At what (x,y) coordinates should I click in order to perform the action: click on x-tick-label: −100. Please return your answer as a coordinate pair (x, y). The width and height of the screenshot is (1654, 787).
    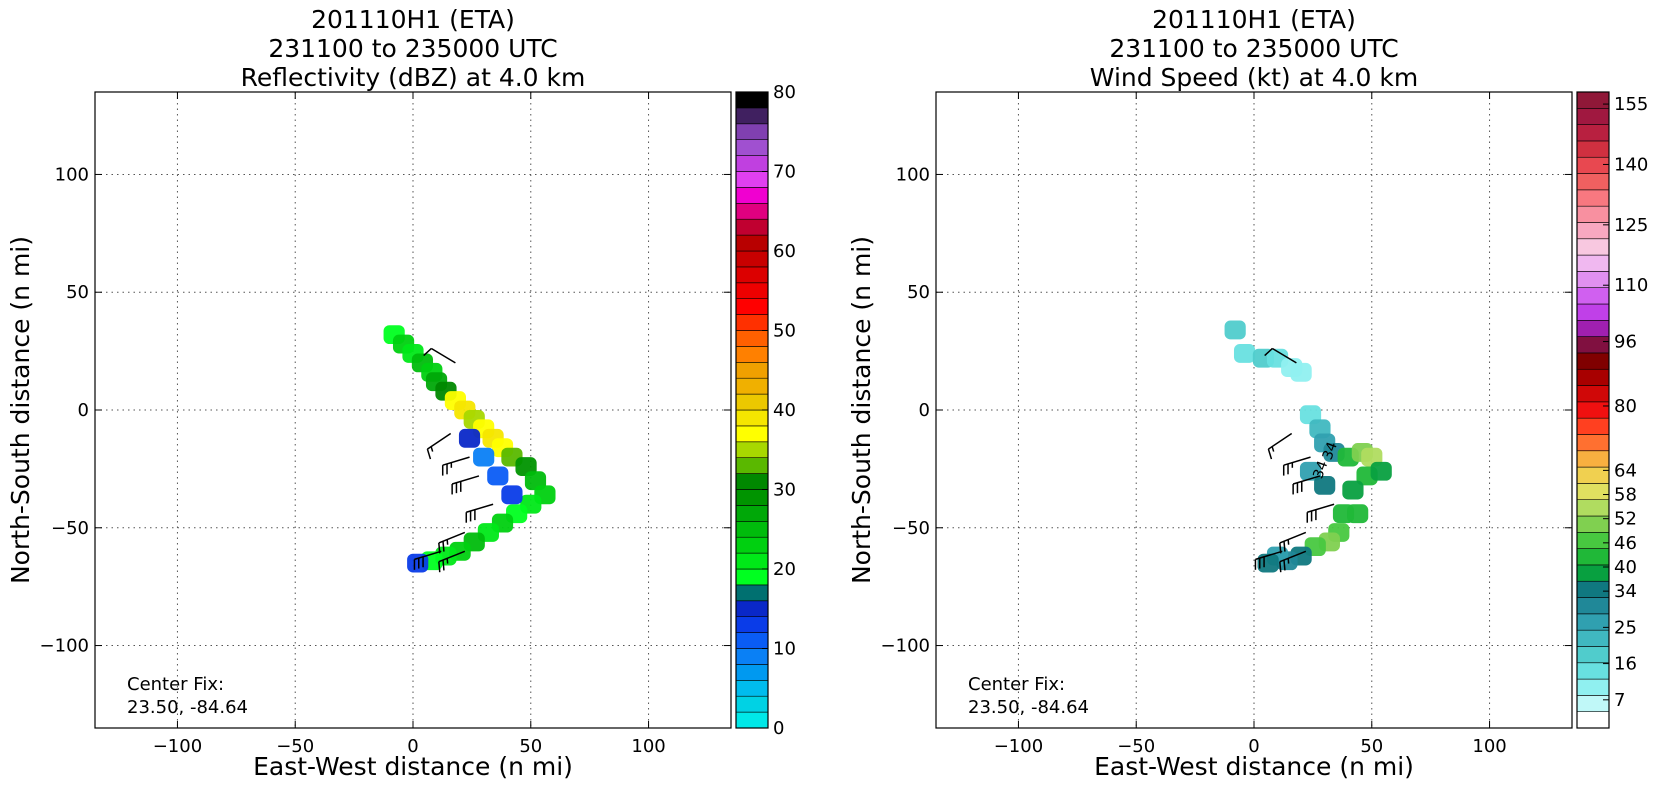
    Looking at the image, I should click on (1018, 746).